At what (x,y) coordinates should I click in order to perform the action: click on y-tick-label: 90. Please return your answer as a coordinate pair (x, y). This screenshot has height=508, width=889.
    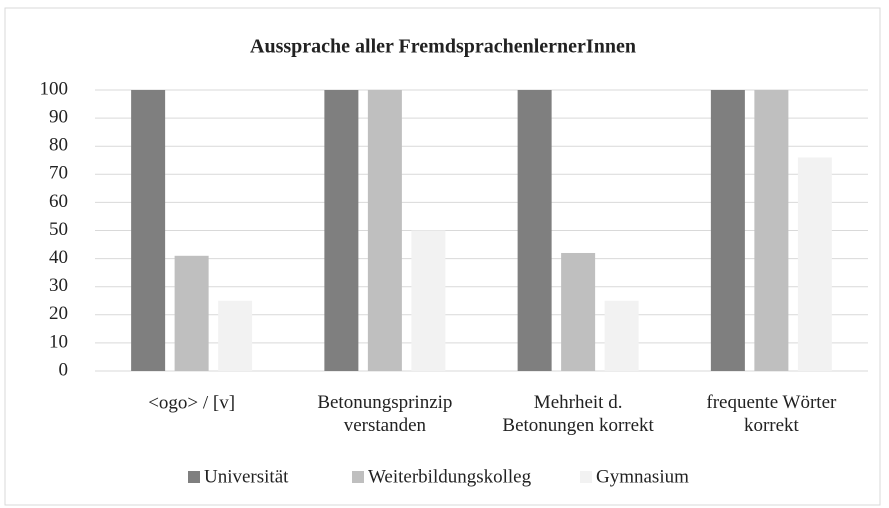
    Looking at the image, I should click on (58, 116).